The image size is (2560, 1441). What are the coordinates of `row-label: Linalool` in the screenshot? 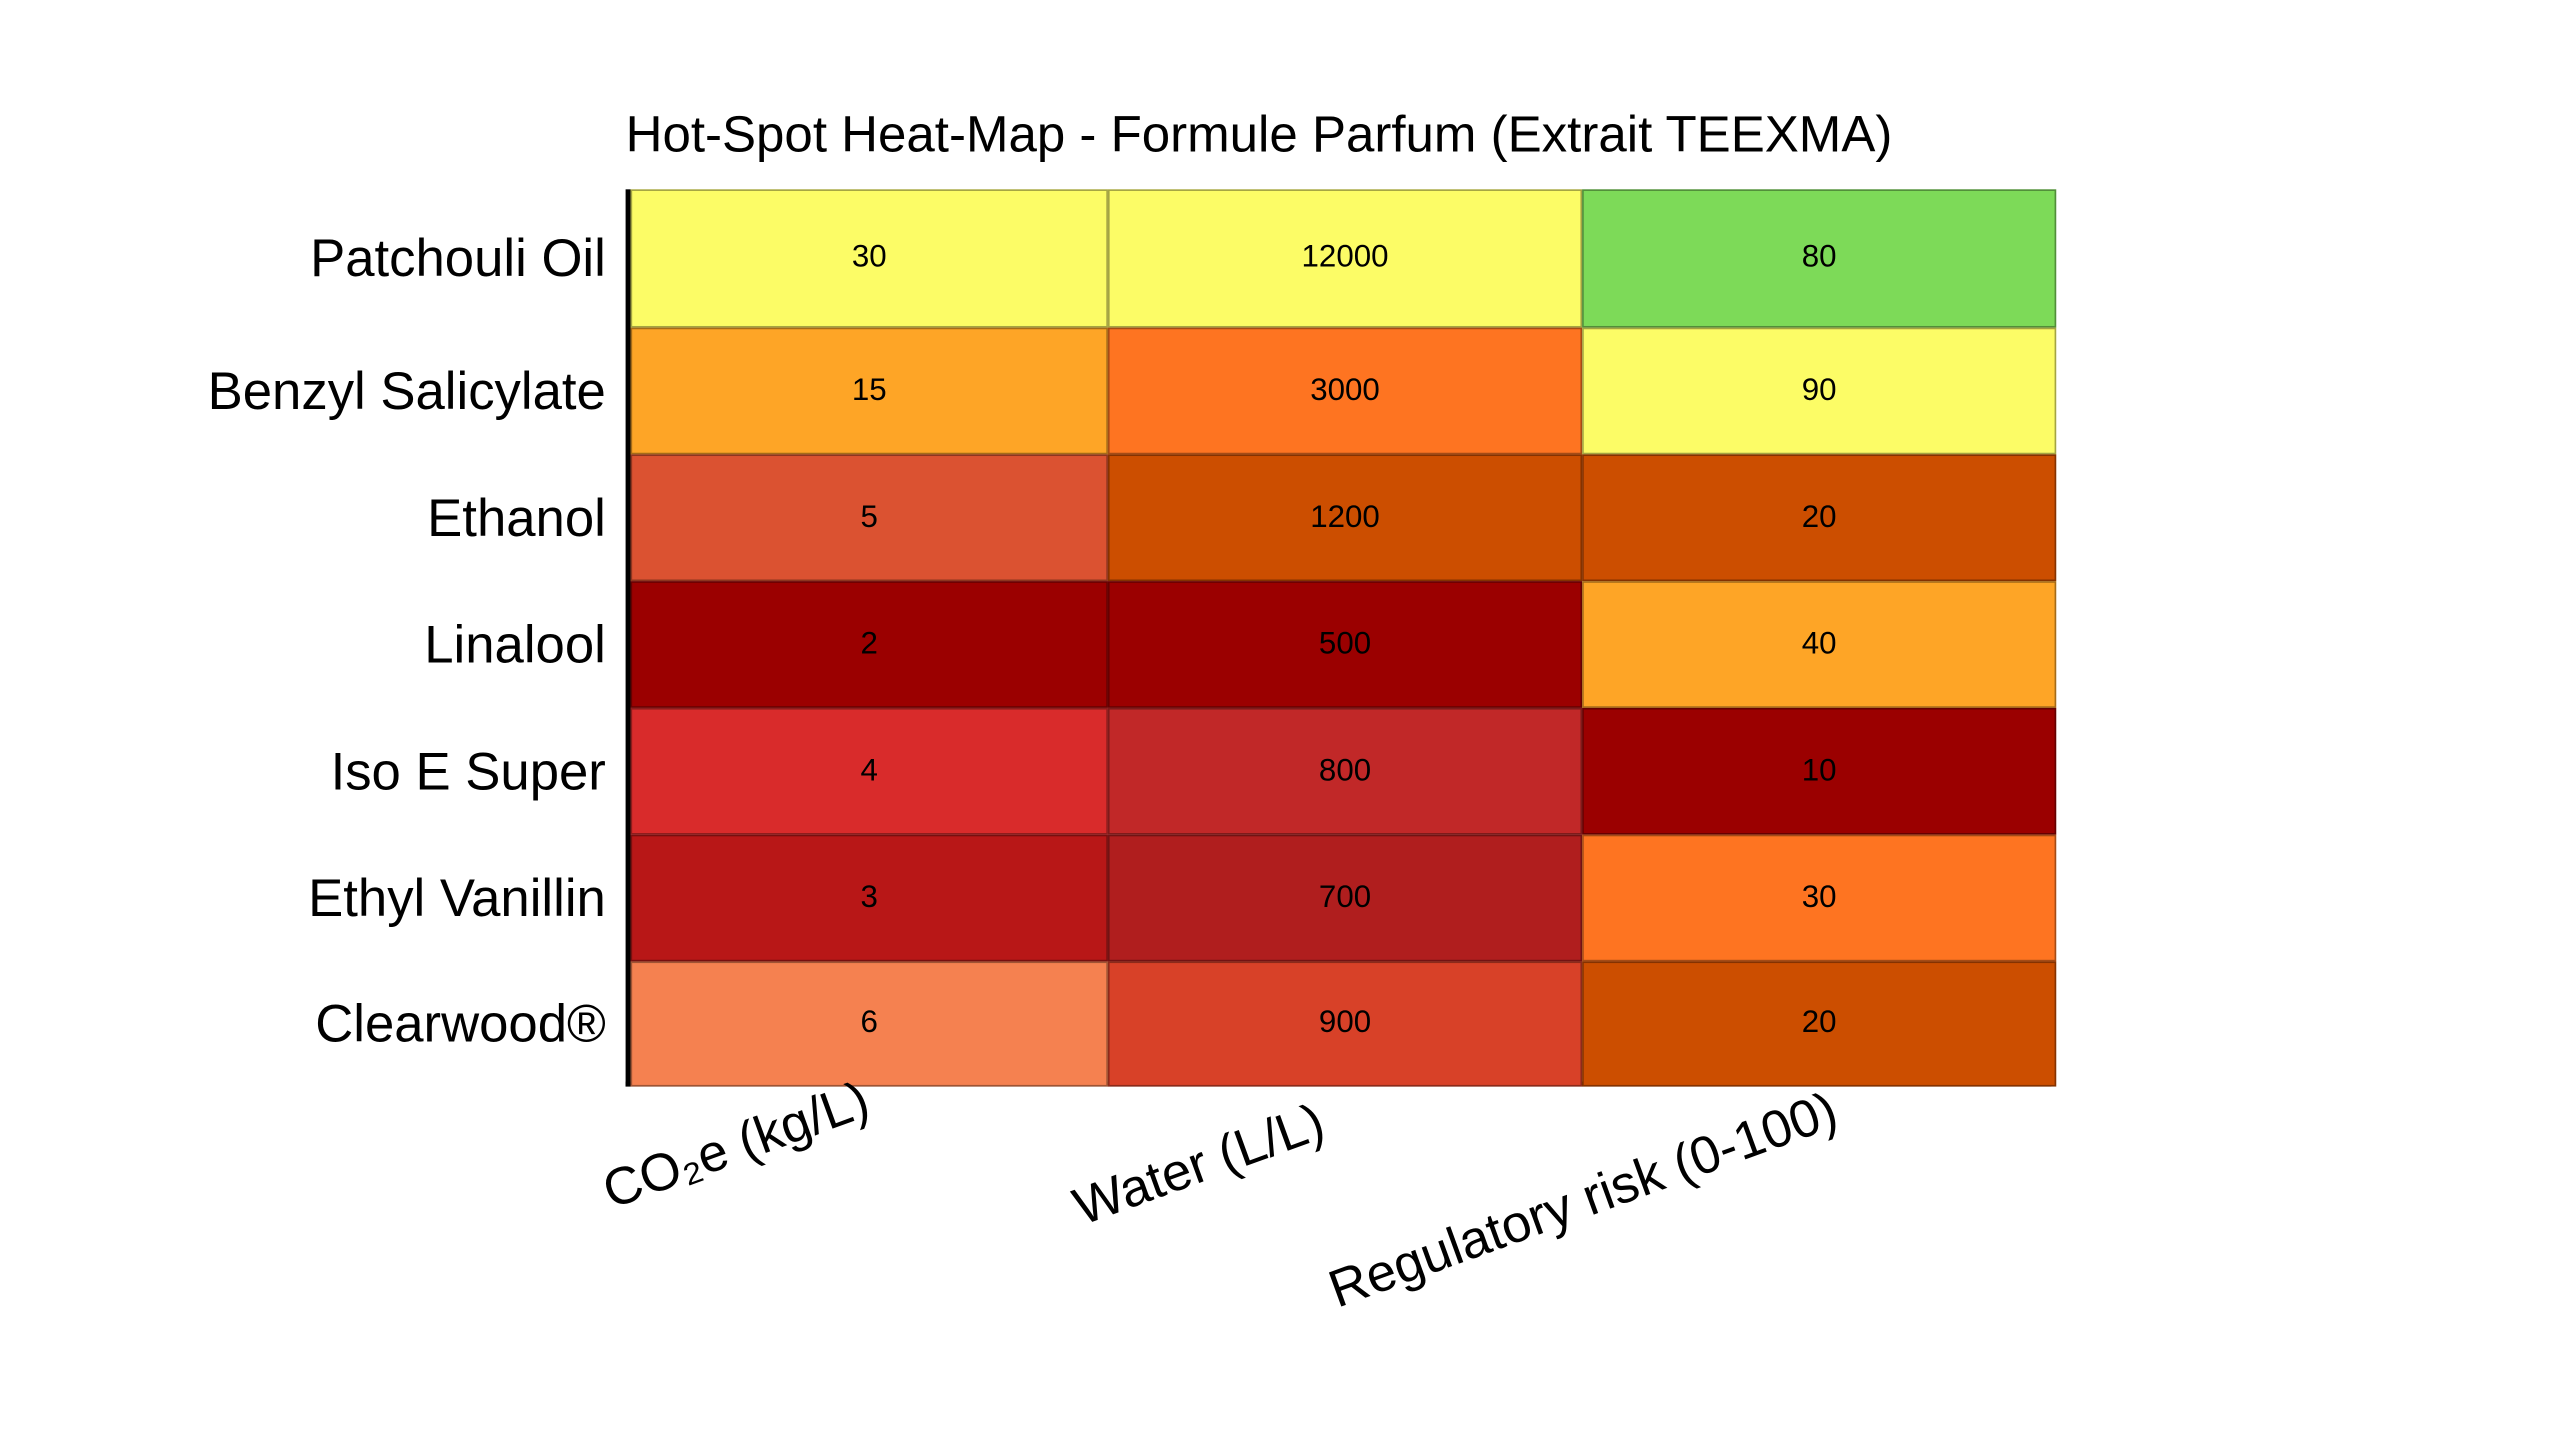 It's located at (515, 644).